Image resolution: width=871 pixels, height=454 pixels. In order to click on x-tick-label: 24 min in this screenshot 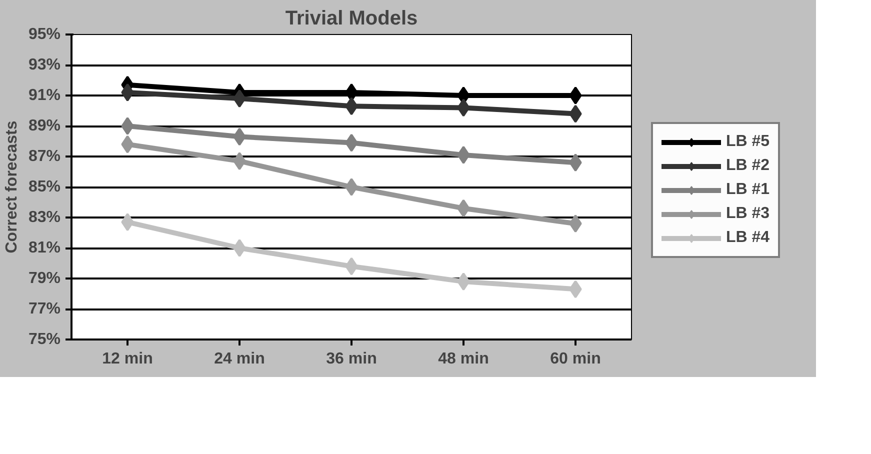, I will do `click(239, 359)`.